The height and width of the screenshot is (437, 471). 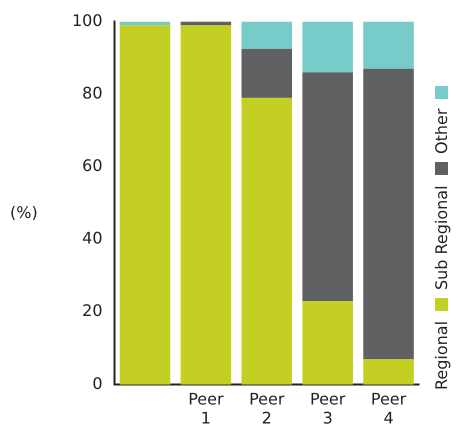 I want to click on x-tick-label: Peer 3, so click(x=328, y=408).